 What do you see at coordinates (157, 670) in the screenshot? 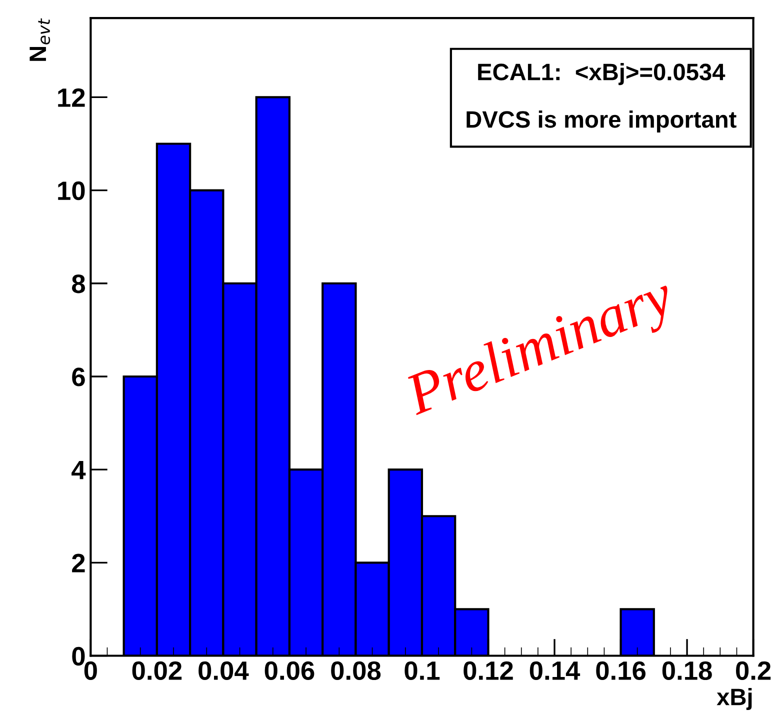
I see `x-tick-label: 0.02` at bounding box center [157, 670].